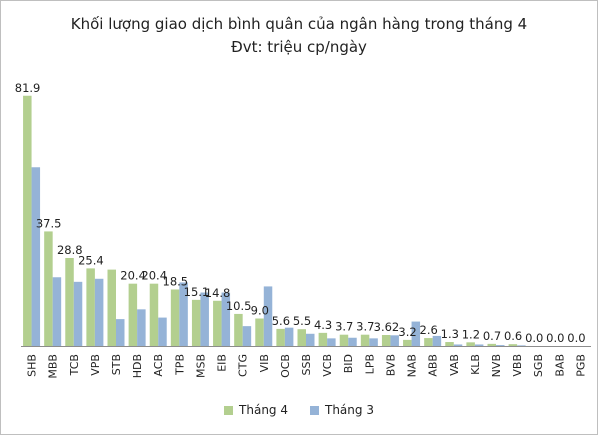 This screenshot has width=598, height=435. I want to click on data-label-eib: 14.8, so click(218, 293).